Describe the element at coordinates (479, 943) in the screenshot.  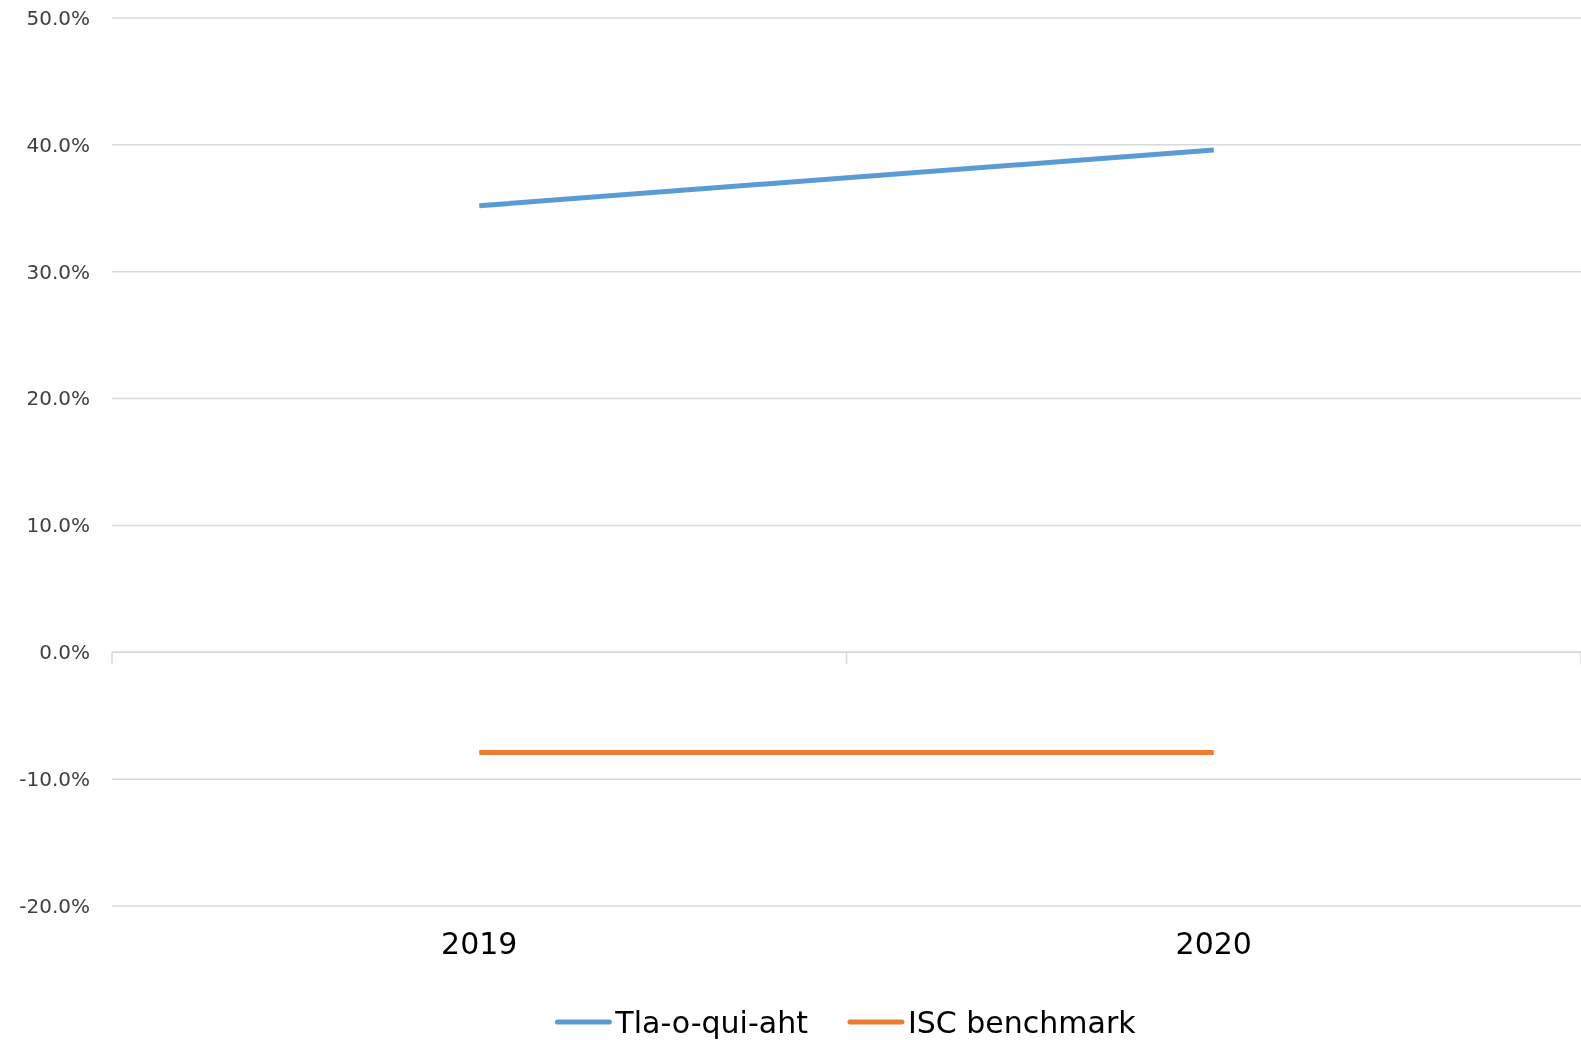
I see `x-tick-label: 2019` at that location.